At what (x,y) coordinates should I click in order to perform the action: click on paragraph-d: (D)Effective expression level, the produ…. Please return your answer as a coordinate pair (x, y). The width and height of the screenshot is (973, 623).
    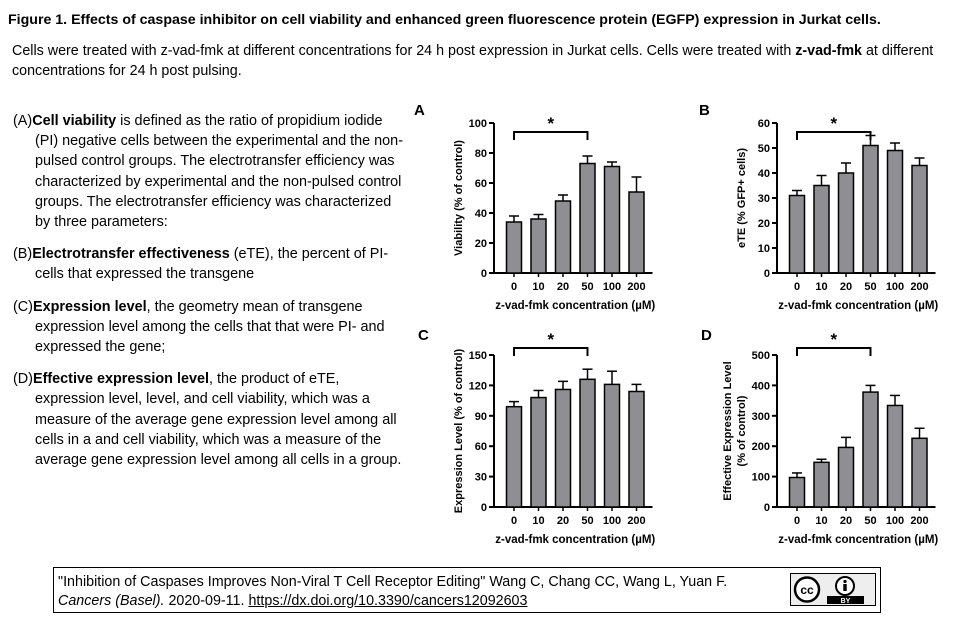
    Looking at the image, I should click on (207, 420).